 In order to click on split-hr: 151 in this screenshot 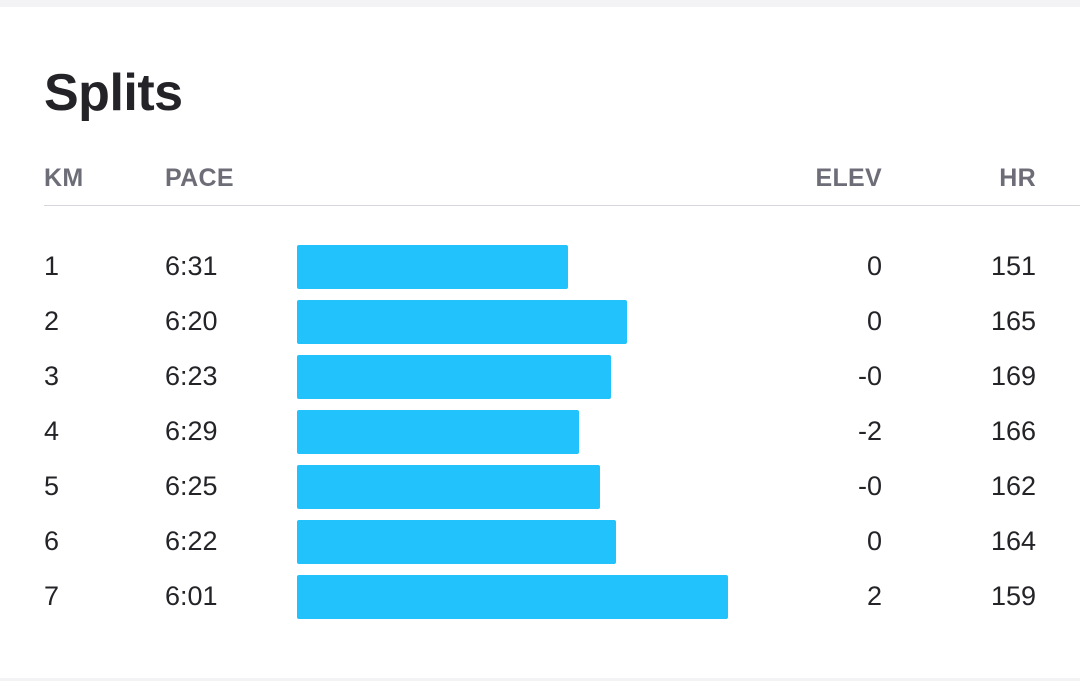, I will do `click(1013, 266)`.